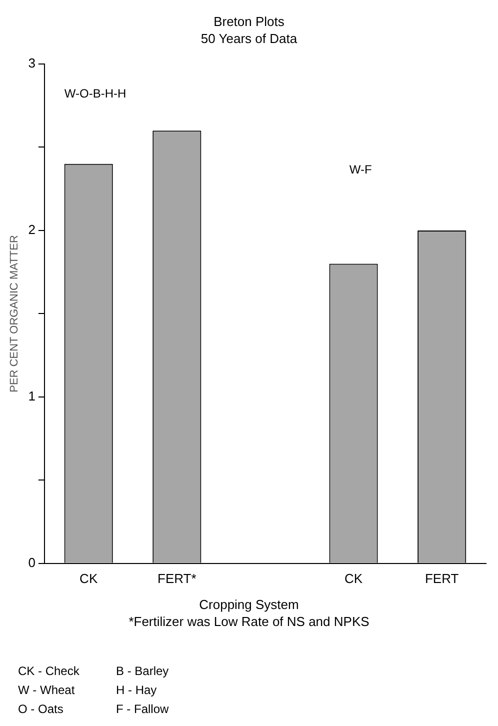 The width and height of the screenshot is (498, 726). What do you see at coordinates (142, 671) in the screenshot?
I see `text: B - Barley` at bounding box center [142, 671].